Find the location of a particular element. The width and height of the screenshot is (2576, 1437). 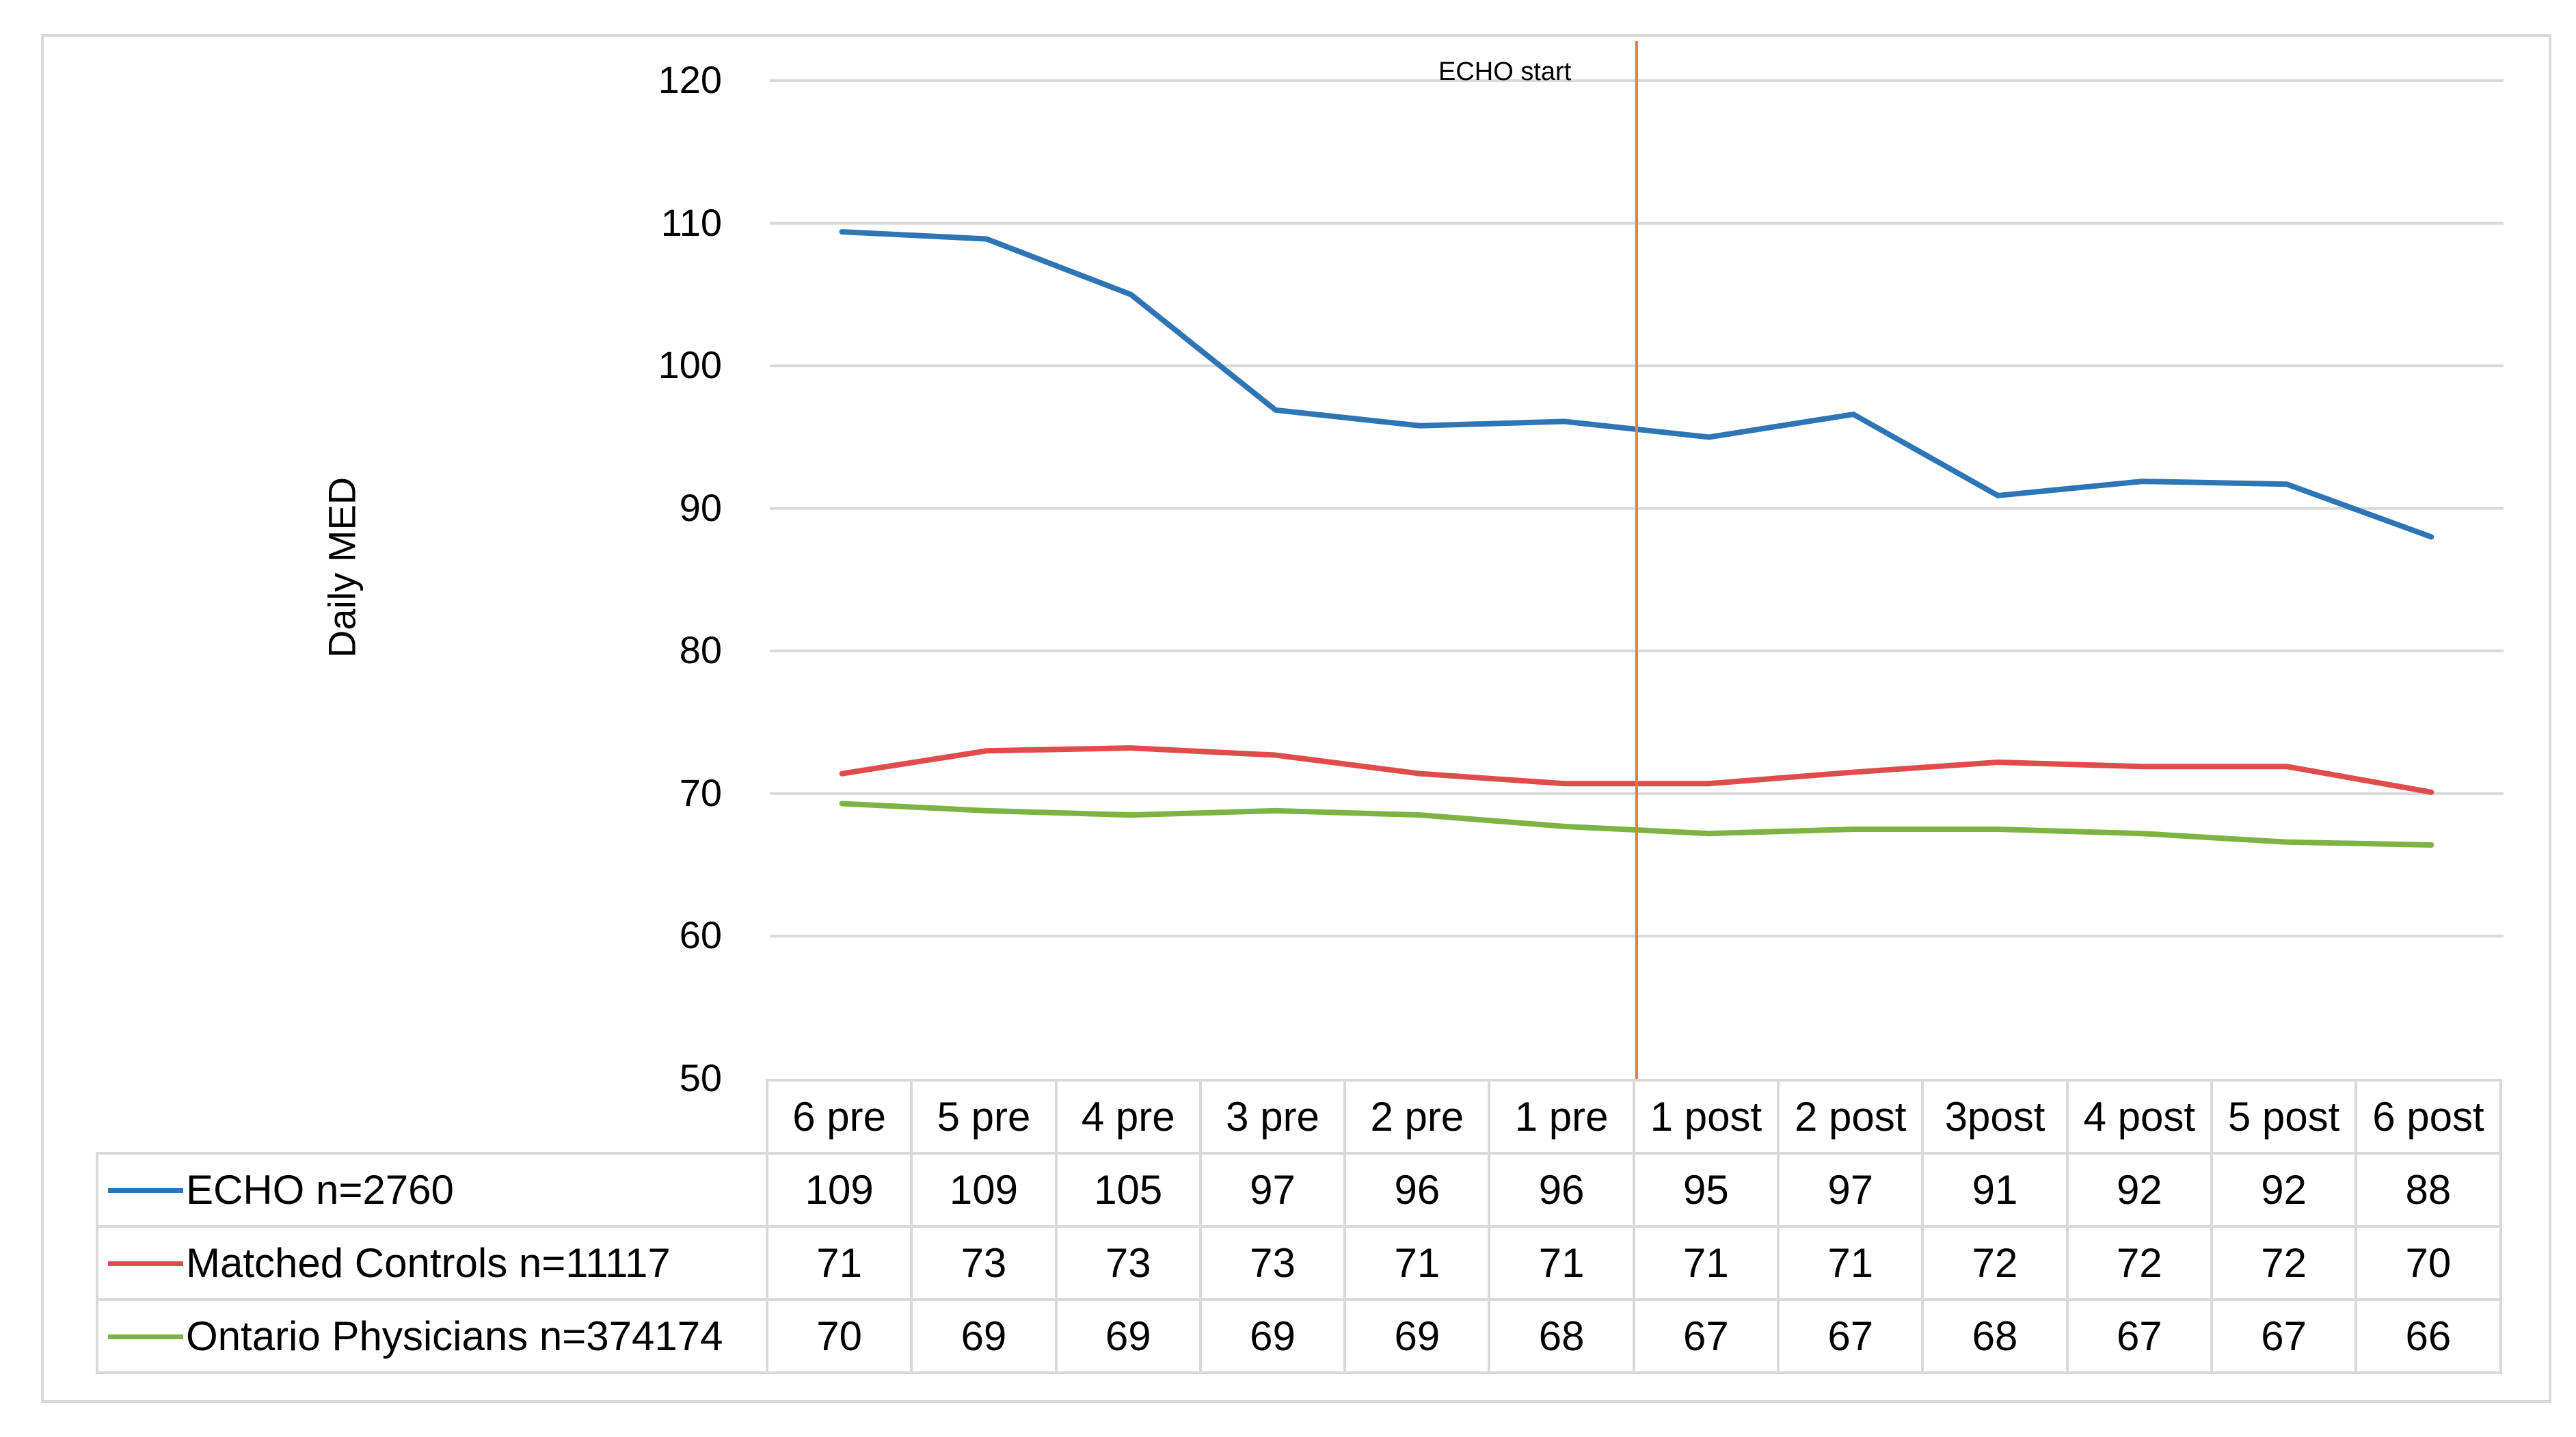

x-category-label: 4 pre is located at coordinates (1128, 1117).